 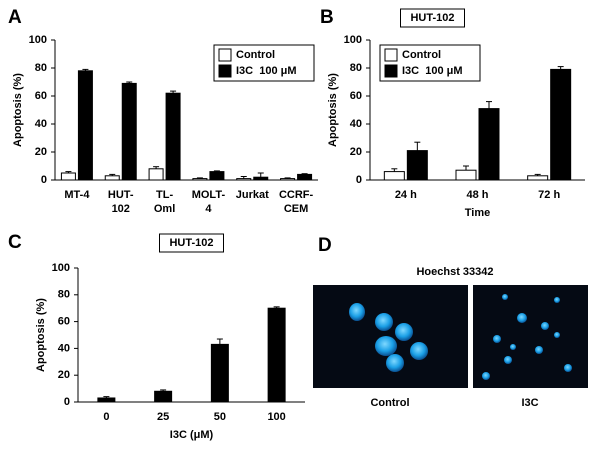 I want to click on x-tick-label: CEM, so click(x=296, y=209).